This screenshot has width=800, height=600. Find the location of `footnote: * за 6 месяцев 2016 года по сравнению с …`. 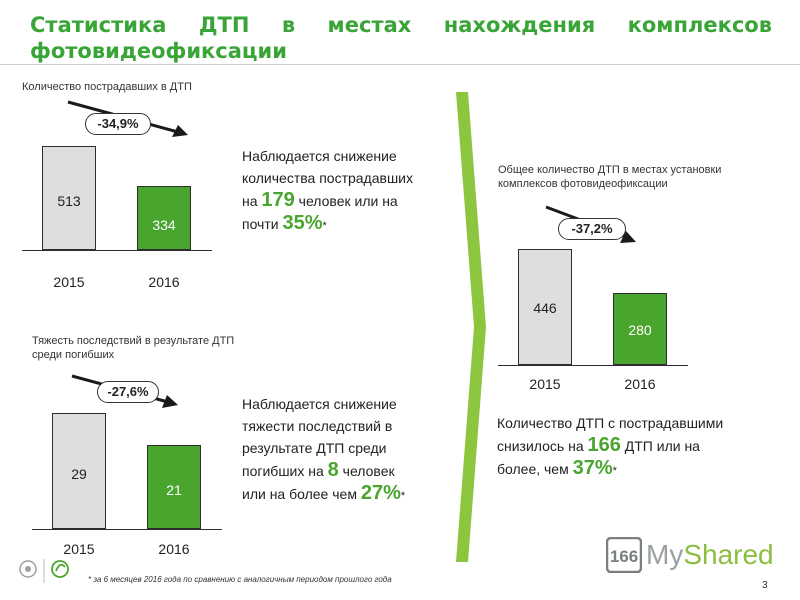

footnote: * за 6 месяцев 2016 года по сравнению с … is located at coordinates (240, 579).